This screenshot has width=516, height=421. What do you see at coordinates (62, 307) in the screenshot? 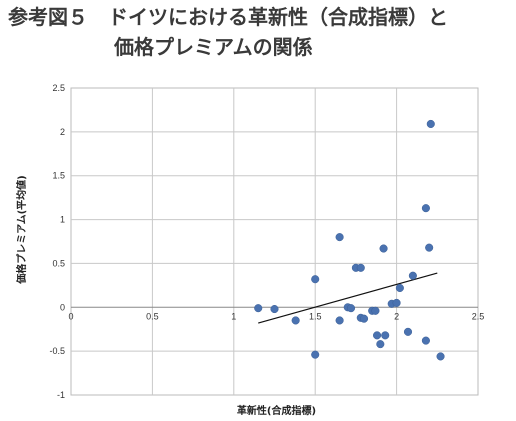
I see `y-tick-label: 0` at bounding box center [62, 307].